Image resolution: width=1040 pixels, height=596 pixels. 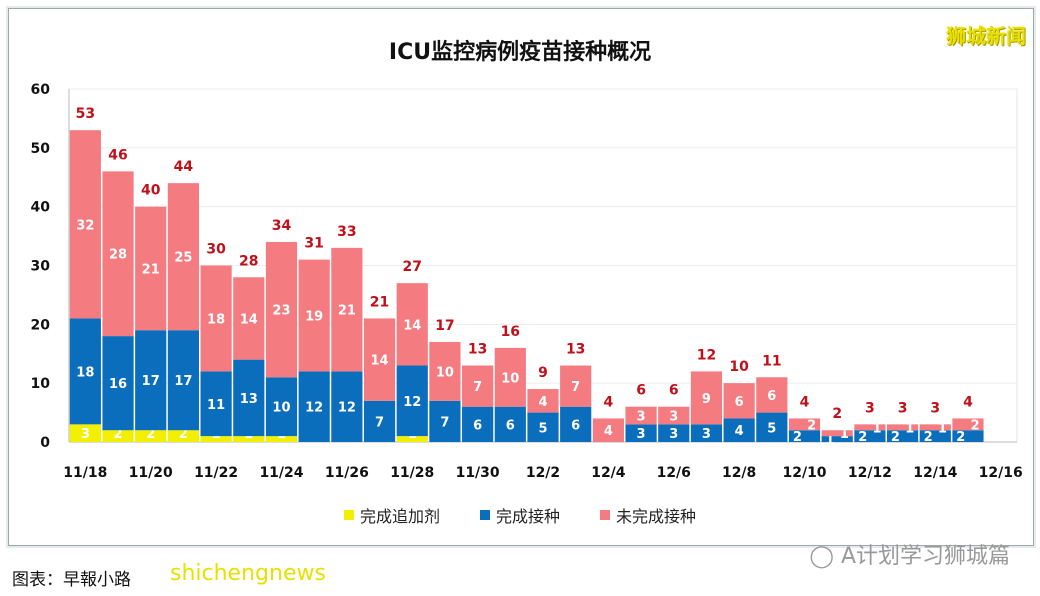 What do you see at coordinates (71, 580) in the screenshot?
I see `caption: 图表：早報小路` at bounding box center [71, 580].